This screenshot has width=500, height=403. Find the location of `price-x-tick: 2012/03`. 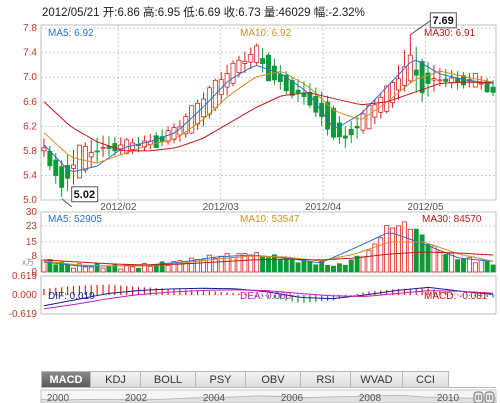

price-x-tick: 2012/03 is located at coordinates (221, 207).